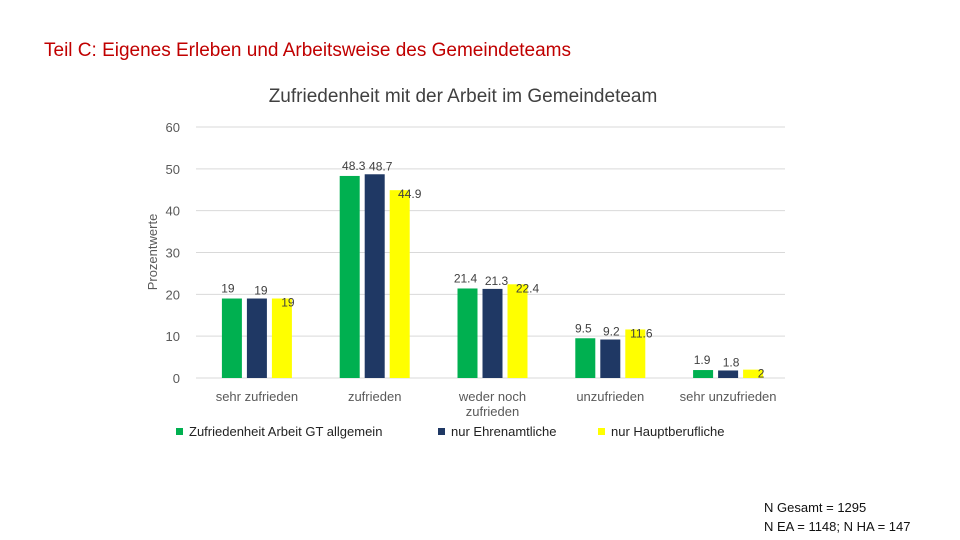 This screenshot has width=960, height=540. I want to click on data-label: 21.4, so click(466, 278).